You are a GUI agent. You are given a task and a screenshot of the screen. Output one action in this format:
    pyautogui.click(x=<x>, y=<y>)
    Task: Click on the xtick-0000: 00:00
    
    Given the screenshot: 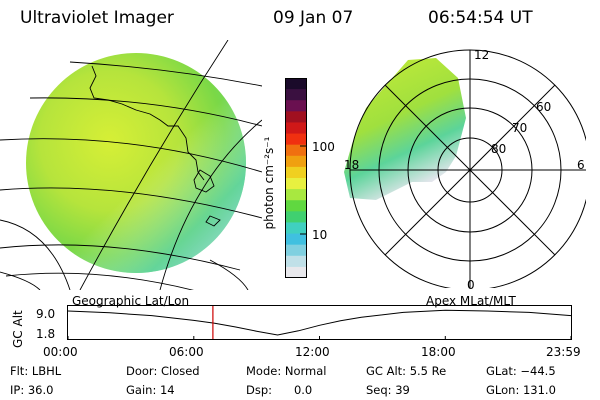 What is the action you would take?
    pyautogui.click(x=60, y=352)
    